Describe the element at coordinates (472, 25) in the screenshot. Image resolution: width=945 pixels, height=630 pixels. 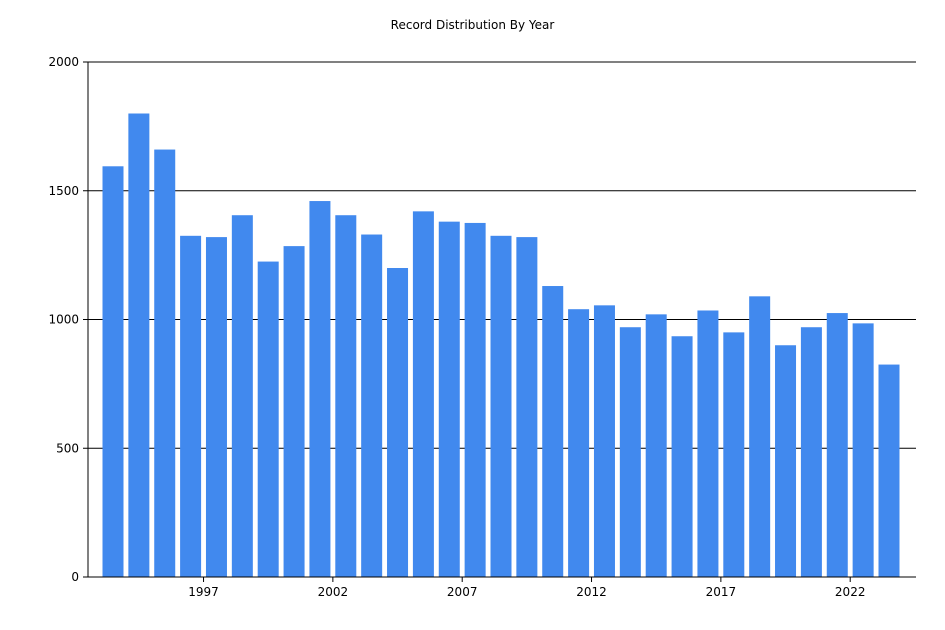
I see `chart-title: Record Distribution By Year` at that location.